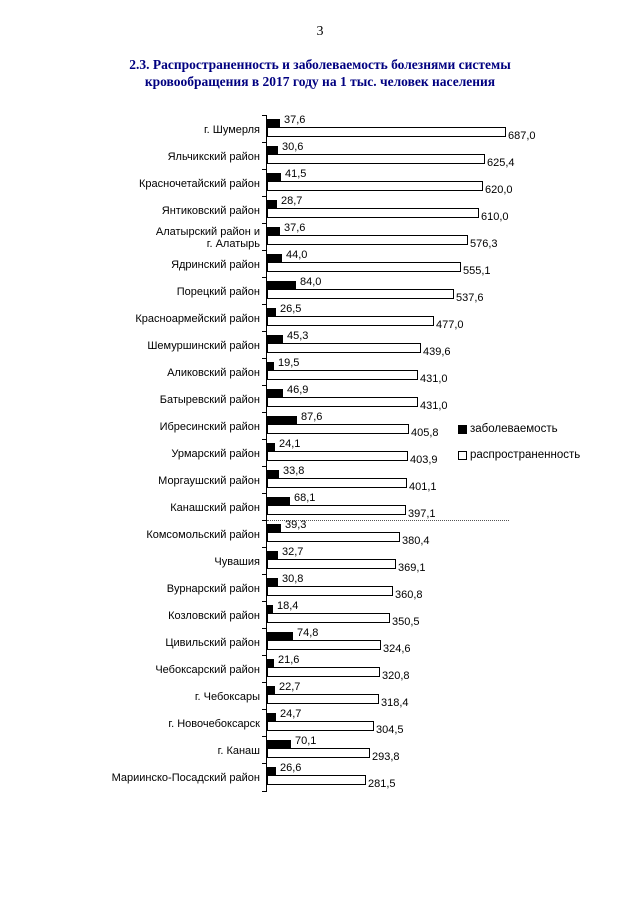 The width and height of the screenshot is (640, 905). What do you see at coordinates (215, 264) in the screenshot?
I see `category-label: Ядринский район` at bounding box center [215, 264].